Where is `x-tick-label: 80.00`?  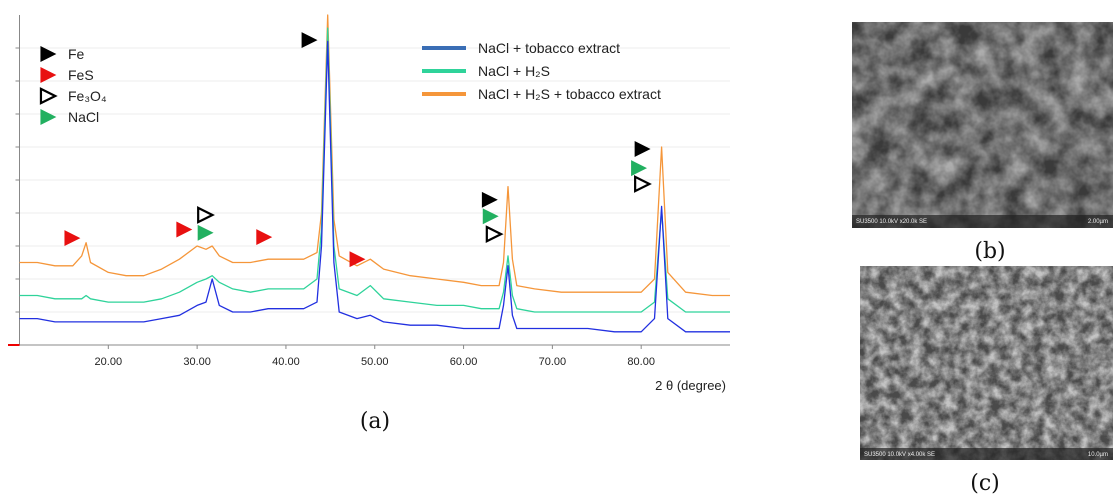 x-tick-label: 80.00 is located at coordinates (641, 362).